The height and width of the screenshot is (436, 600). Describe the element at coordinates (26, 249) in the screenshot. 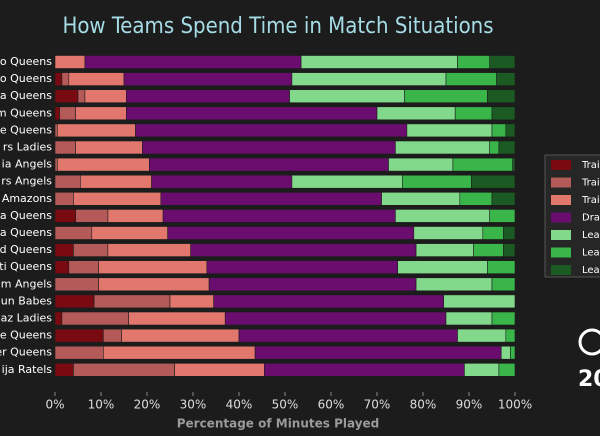

I see `y-tick-label: d Queens` at that location.